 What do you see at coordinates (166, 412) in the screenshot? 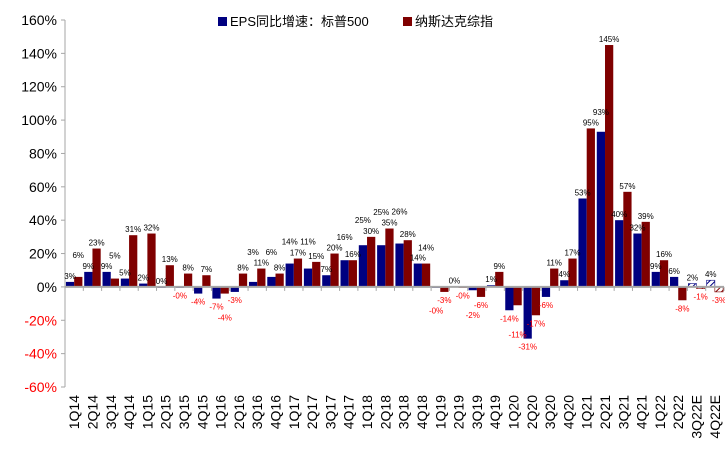
I see `x-tick-label: 2Q15` at bounding box center [166, 412].